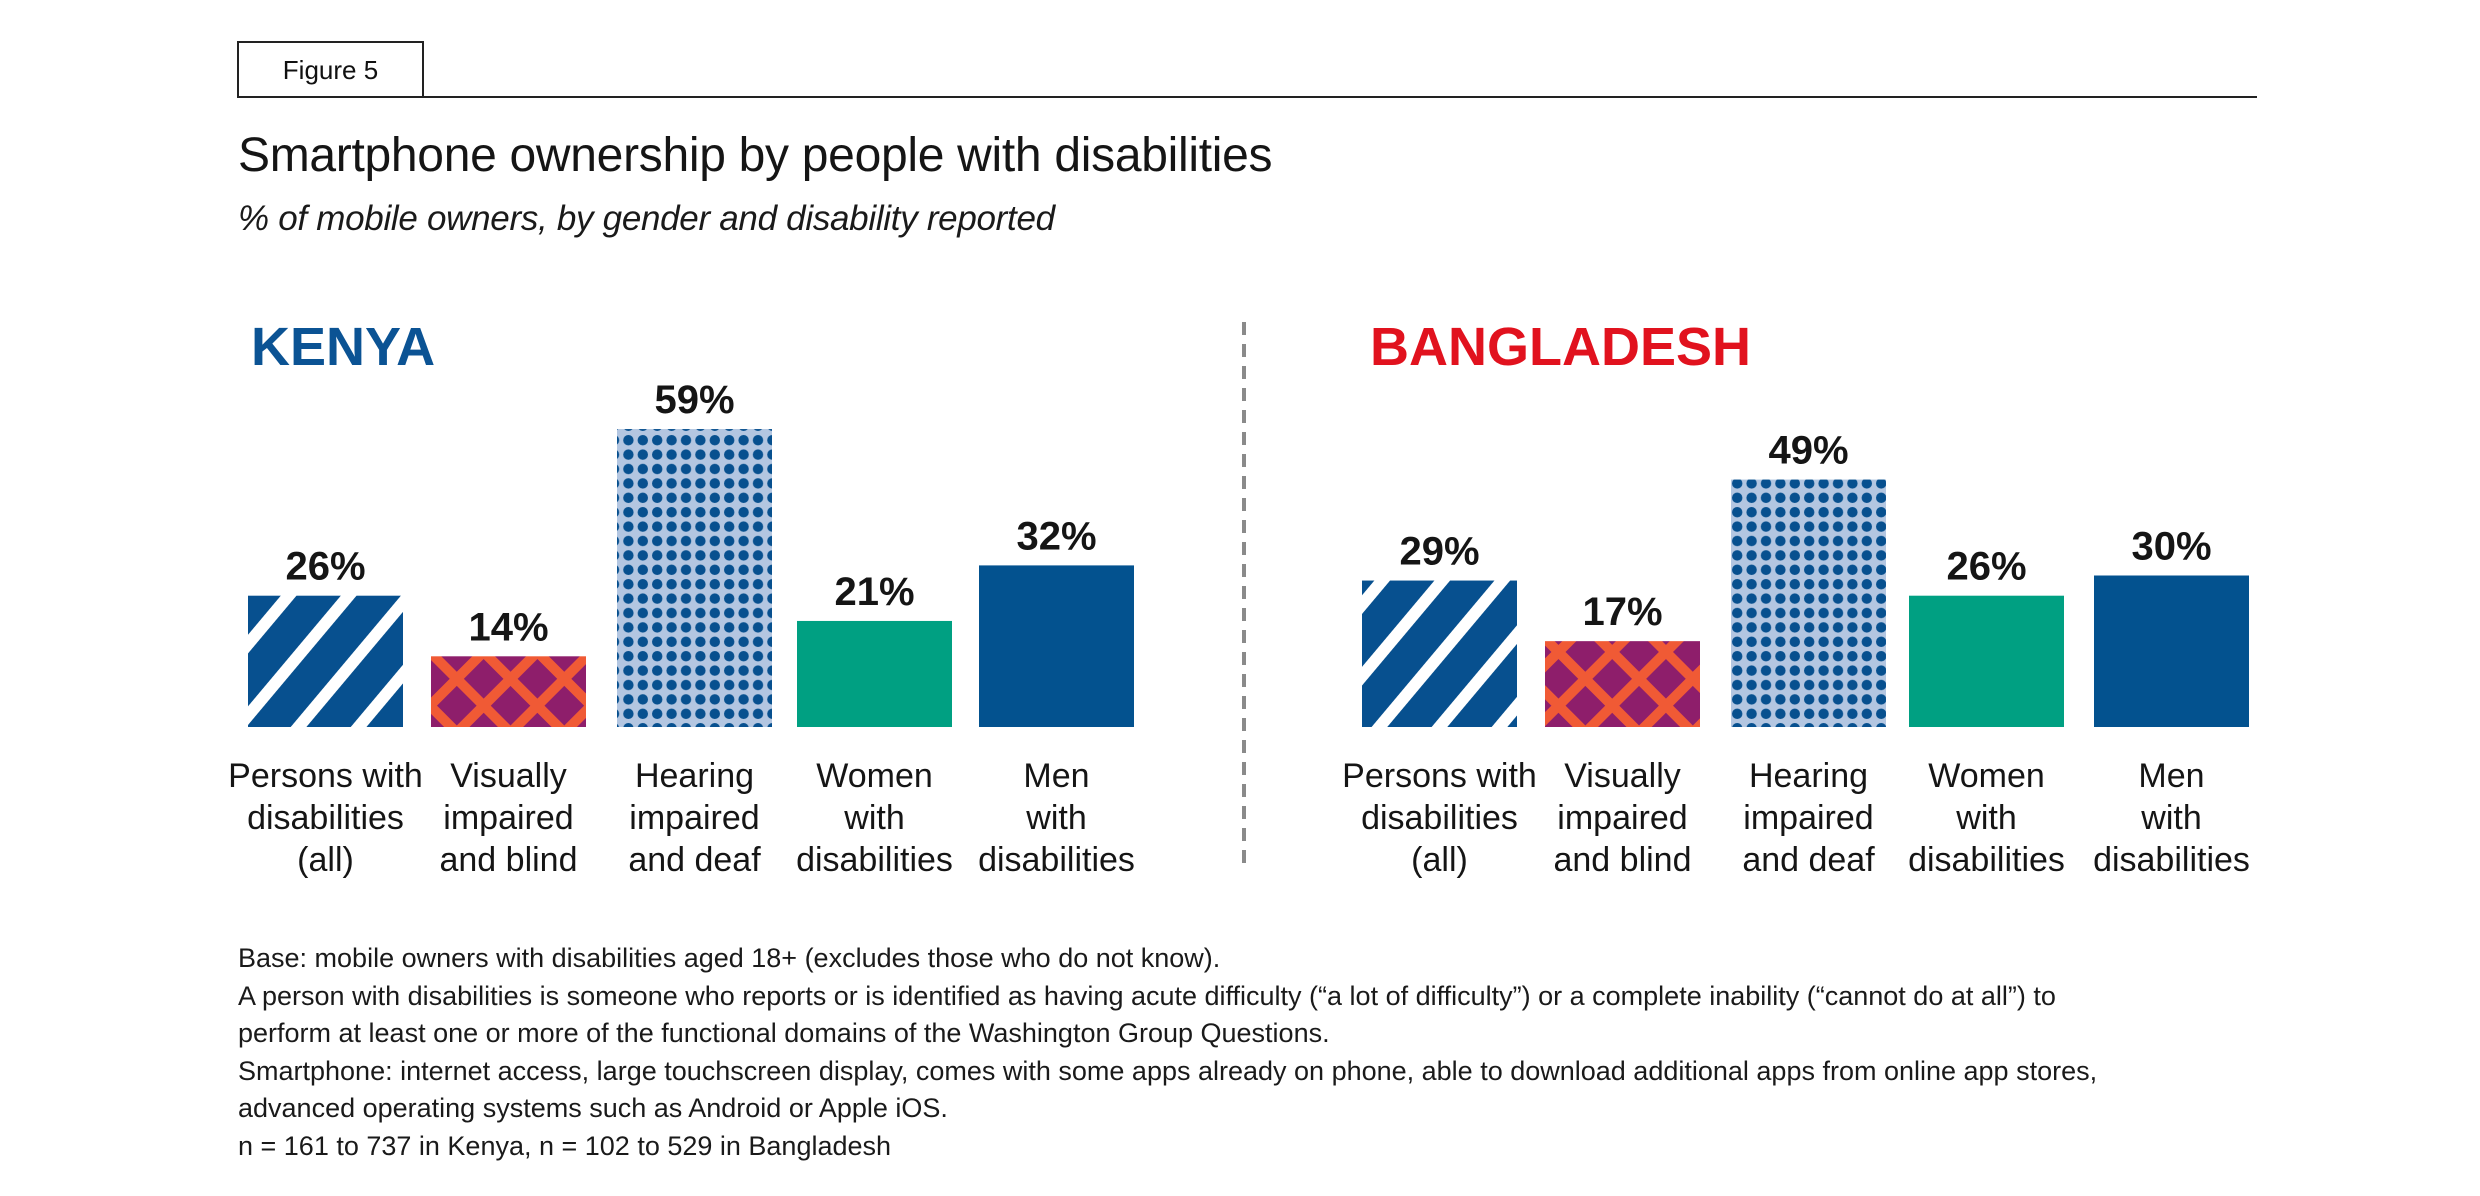 This screenshot has width=2480, height=1196. What do you see at coordinates (1439, 818) in the screenshot?
I see `bangladesh-category-label-1-line-2: disabilities` at bounding box center [1439, 818].